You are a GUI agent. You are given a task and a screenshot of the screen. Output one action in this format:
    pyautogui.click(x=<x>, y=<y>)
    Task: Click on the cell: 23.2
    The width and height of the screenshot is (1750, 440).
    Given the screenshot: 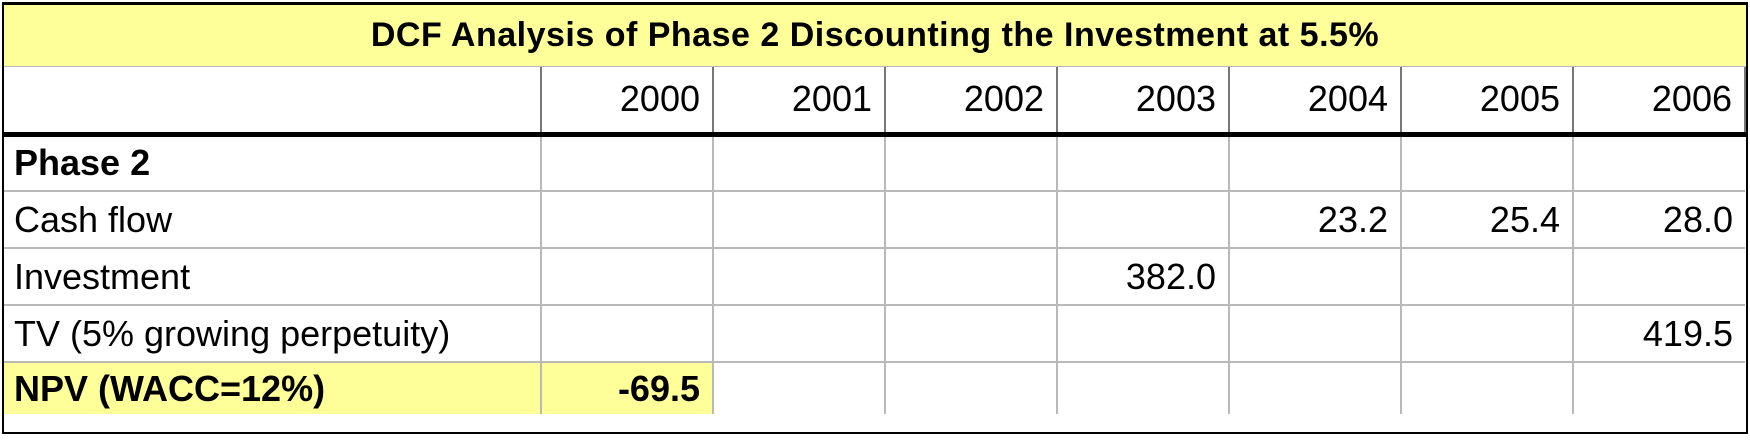 What is the action you would take?
    pyautogui.click(x=1315, y=220)
    